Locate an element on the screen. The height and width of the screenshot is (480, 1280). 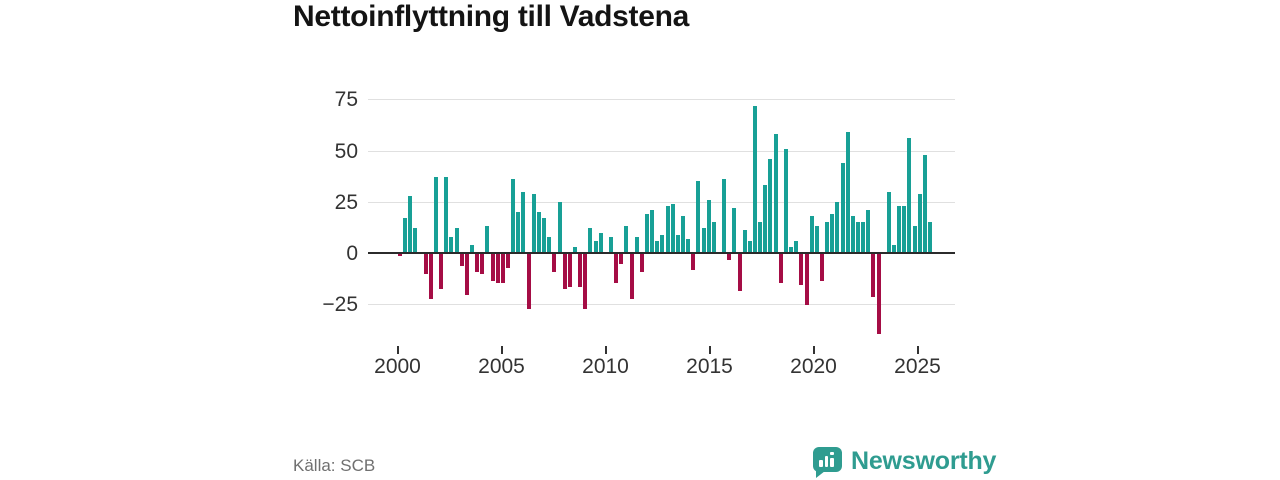
bar-2004-Q4 is located at coordinates (497, 268).